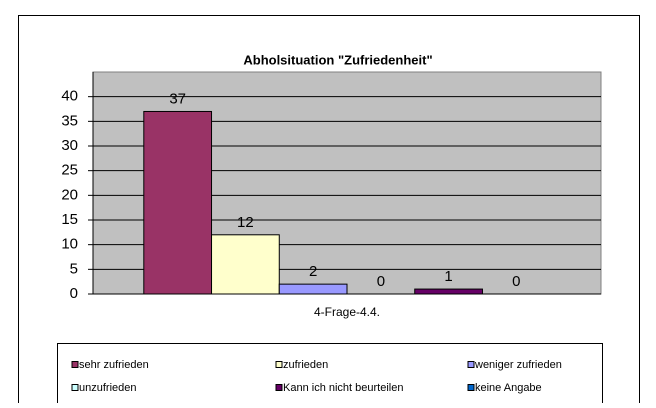  I want to click on legend-label: Kann ich nicht beurteilen, so click(343, 388).